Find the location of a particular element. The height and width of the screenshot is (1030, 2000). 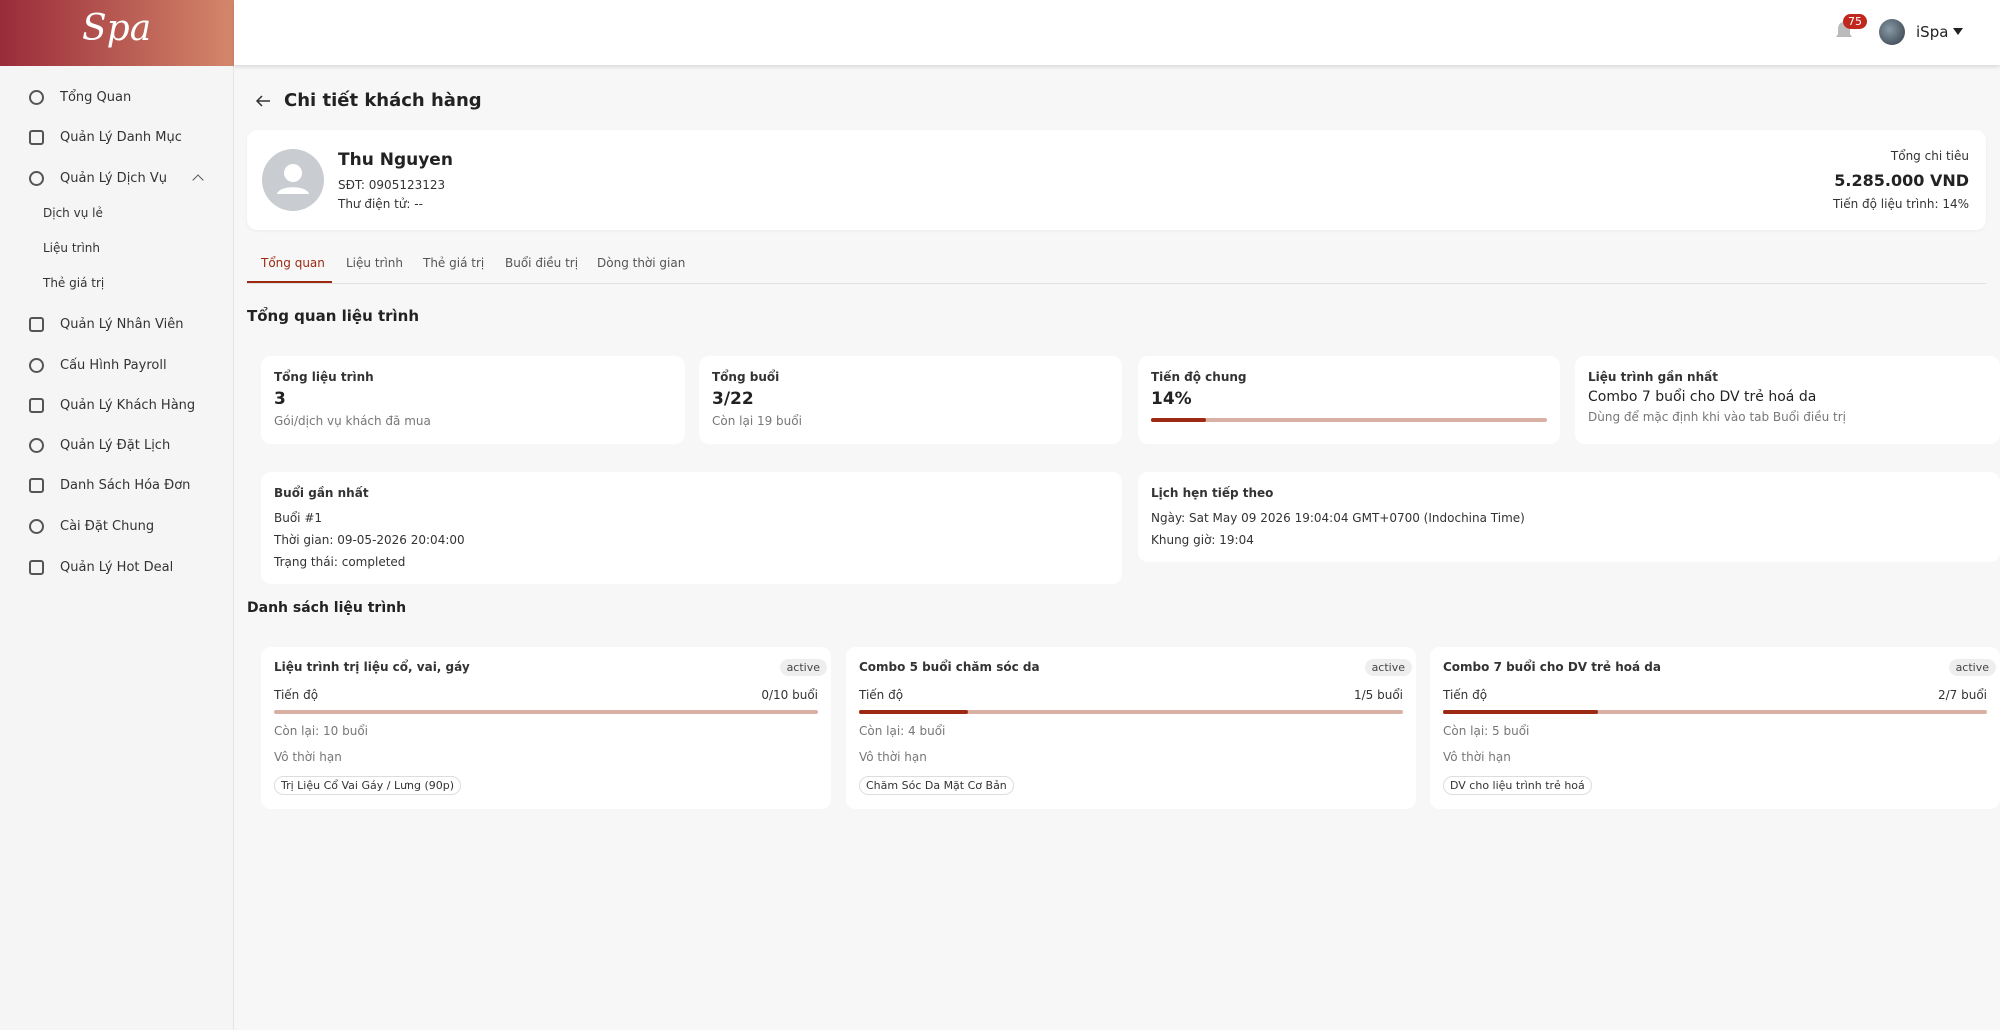

info-line: Buổi #1 is located at coordinates (298, 518).